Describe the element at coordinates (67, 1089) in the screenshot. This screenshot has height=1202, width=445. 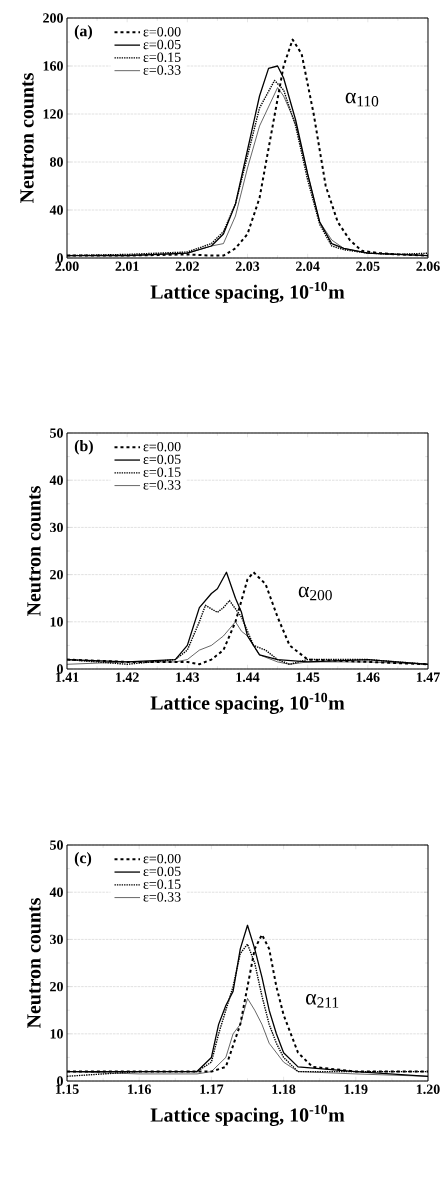
I see `x-tick-label: 1.15` at that location.